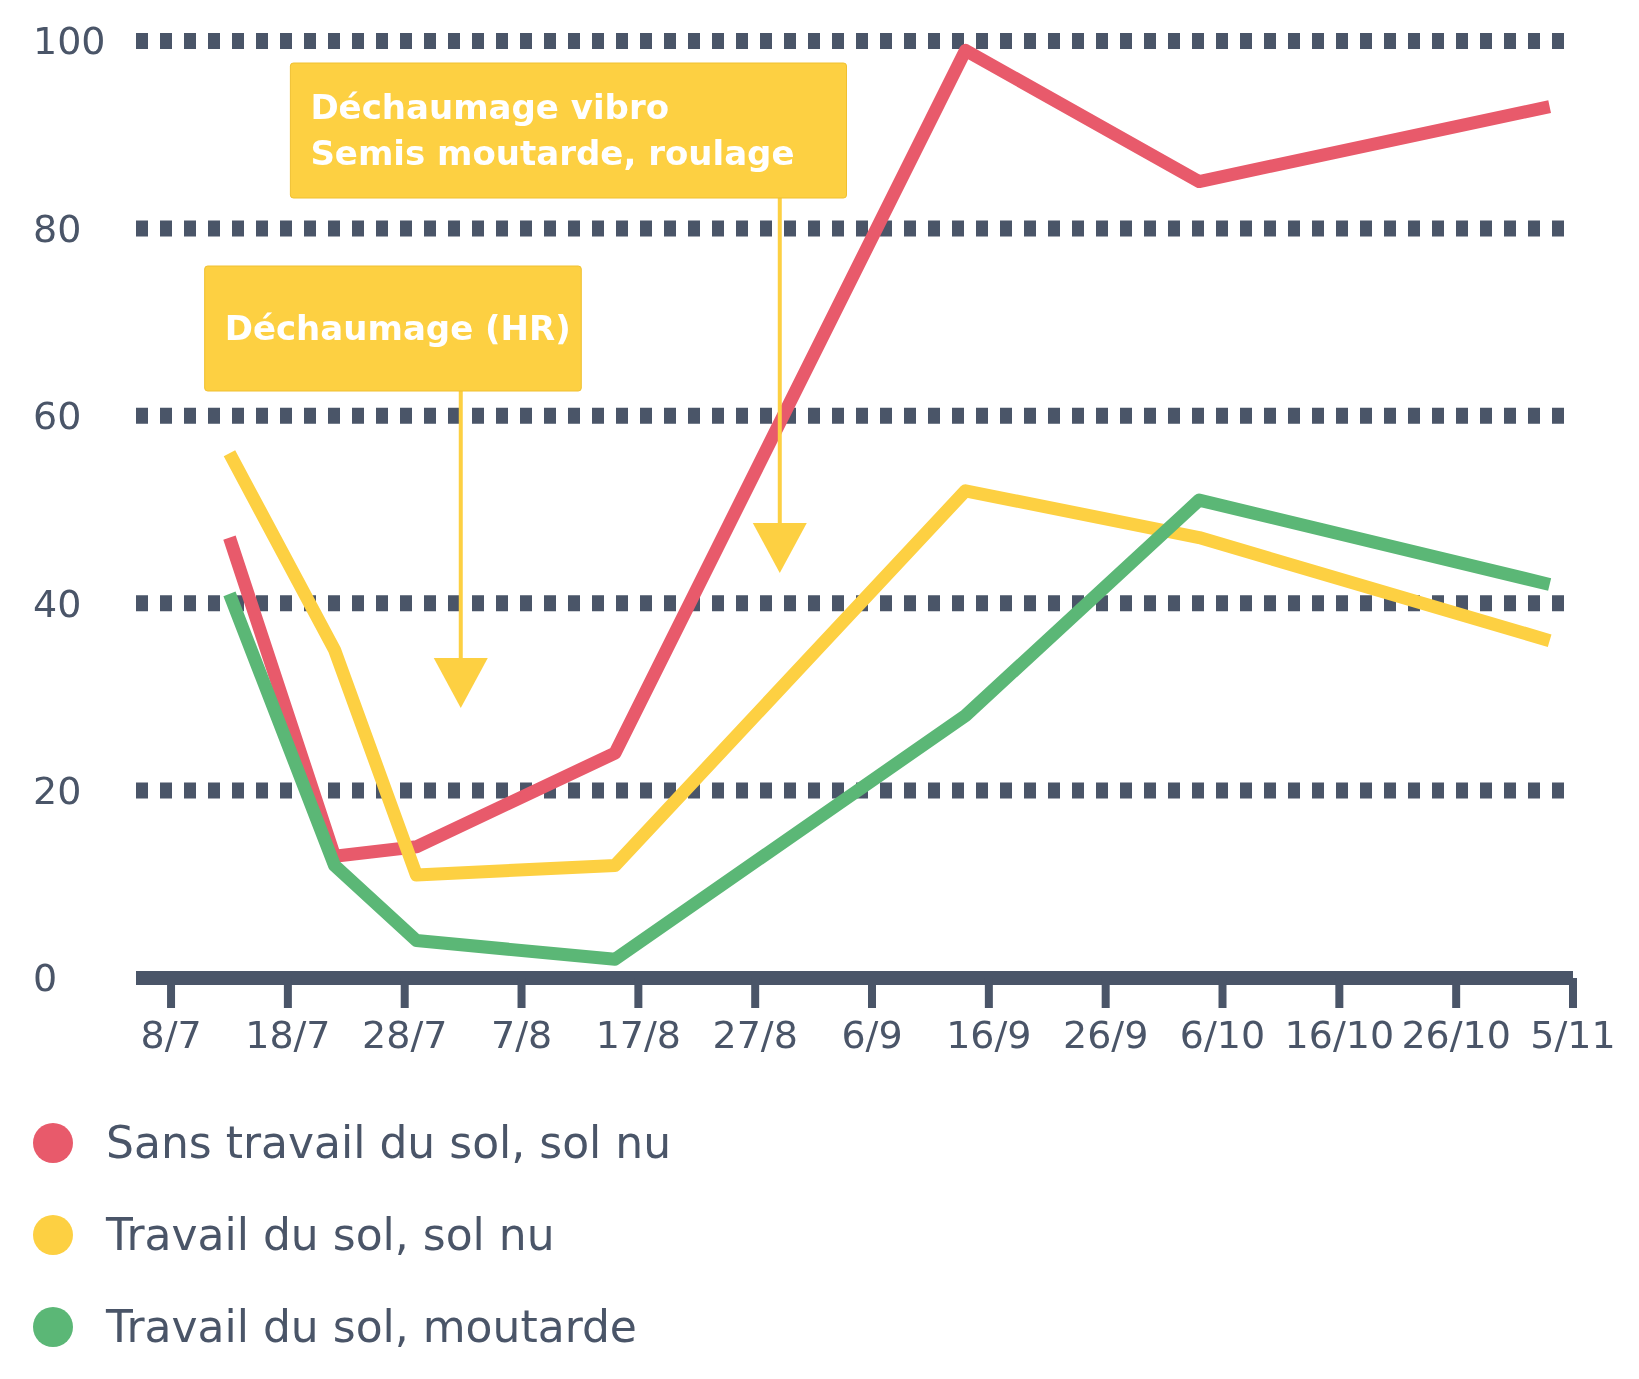  I want to click on x-tick-label: 16/9, so click(989, 1035).